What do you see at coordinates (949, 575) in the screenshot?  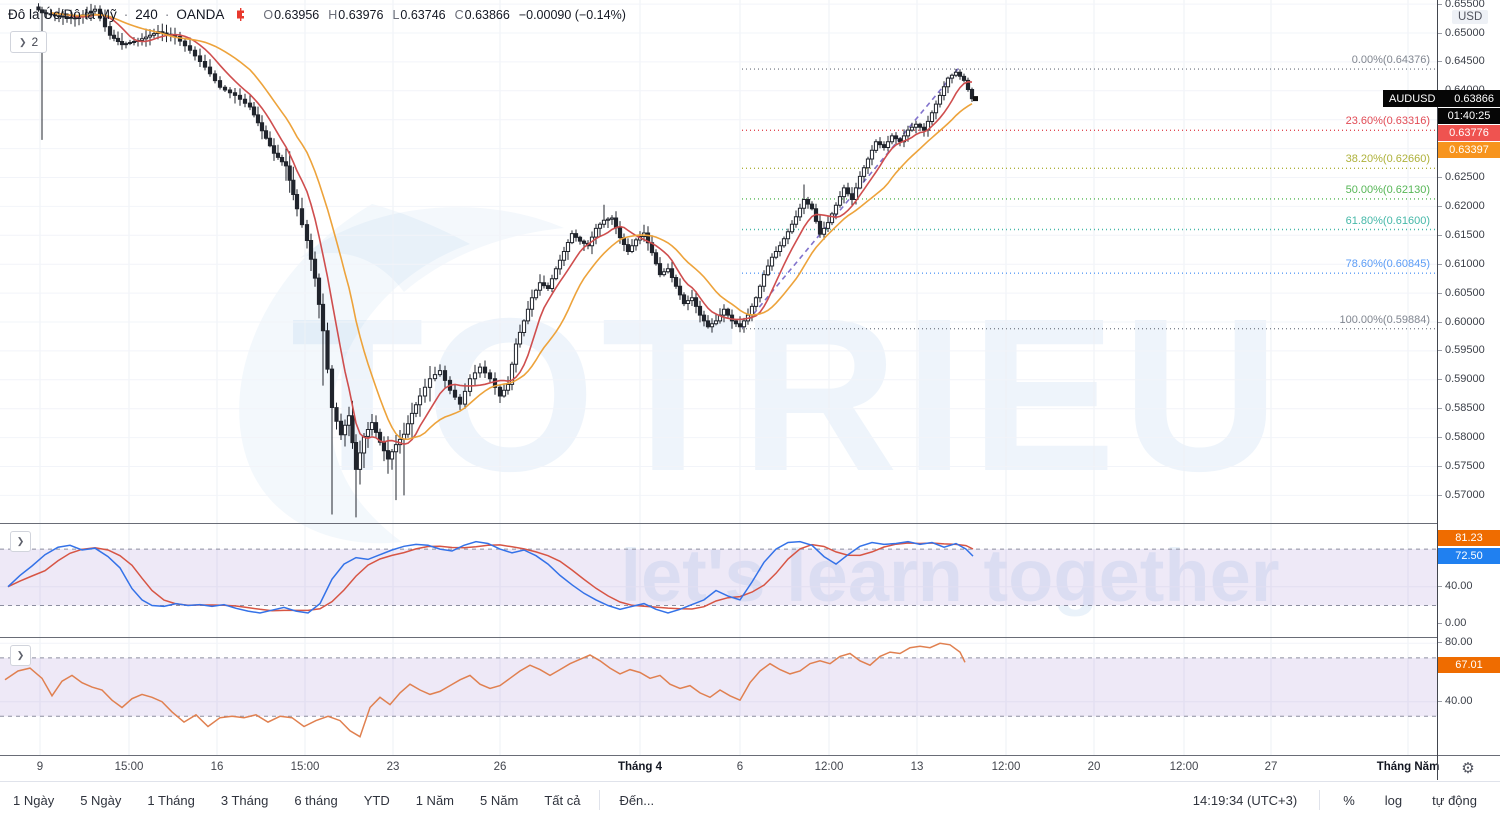 I see `svg-text: let's learn together` at bounding box center [949, 575].